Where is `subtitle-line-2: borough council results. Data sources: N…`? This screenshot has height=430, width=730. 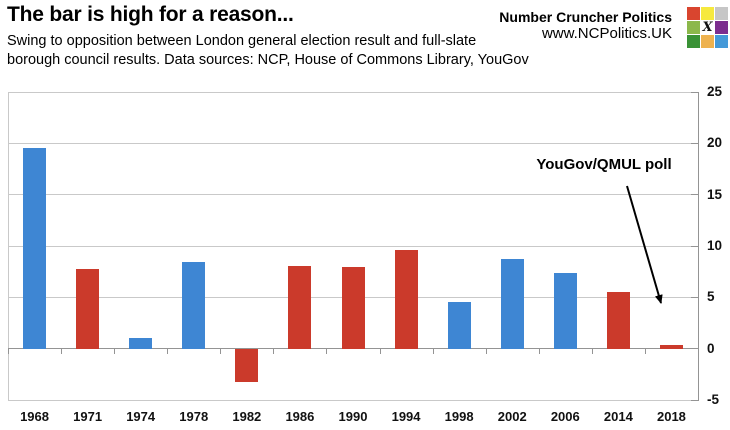
subtitle-line-2: borough council results. Data sources: N… is located at coordinates (268, 59).